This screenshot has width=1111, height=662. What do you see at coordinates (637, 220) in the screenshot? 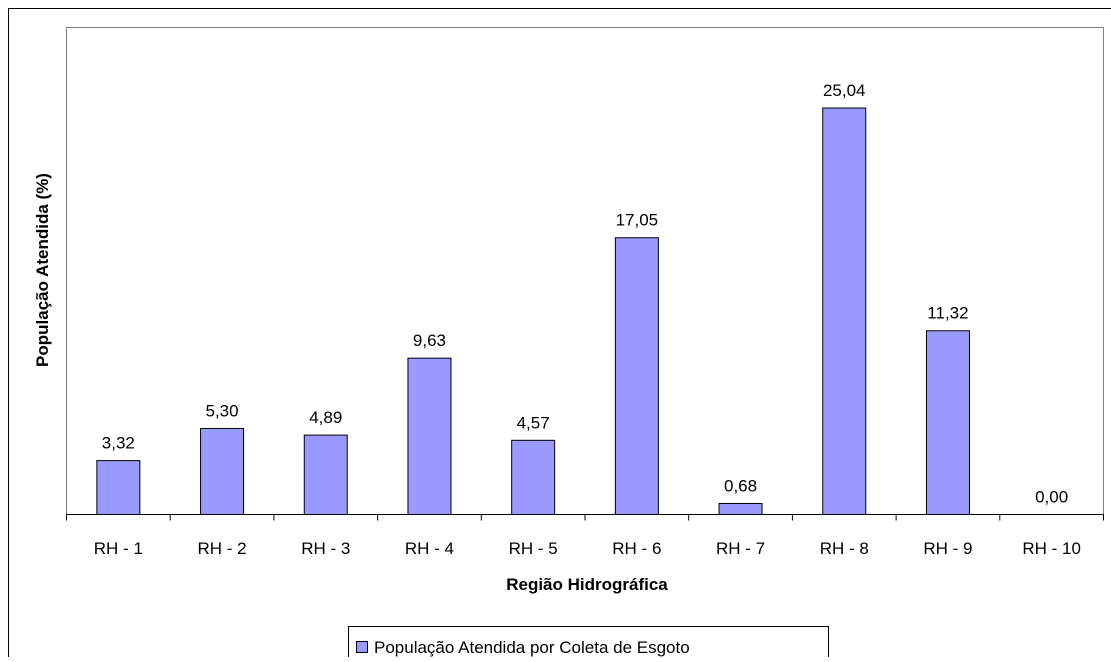
I see `data-label: 17,05` at bounding box center [637, 220].